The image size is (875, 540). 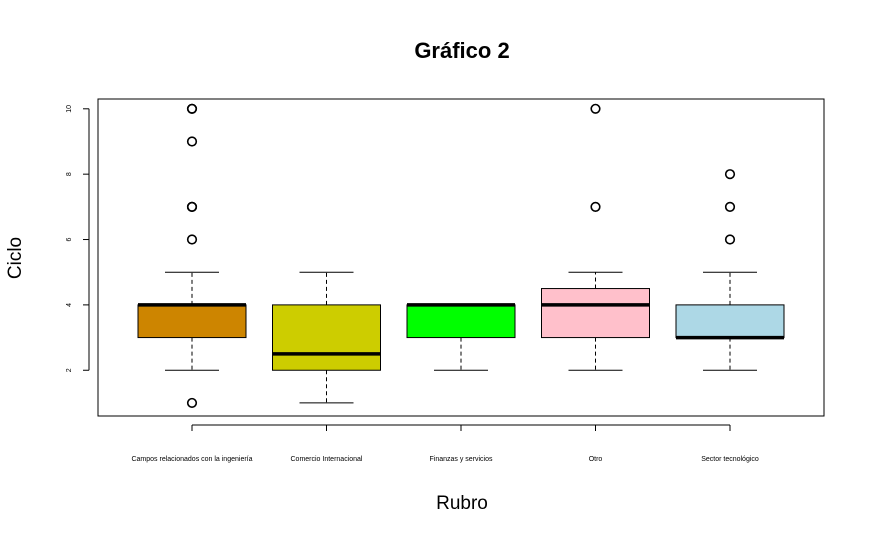 What do you see at coordinates (69, 239) in the screenshot?
I see `y-tick-label: 6` at bounding box center [69, 239].